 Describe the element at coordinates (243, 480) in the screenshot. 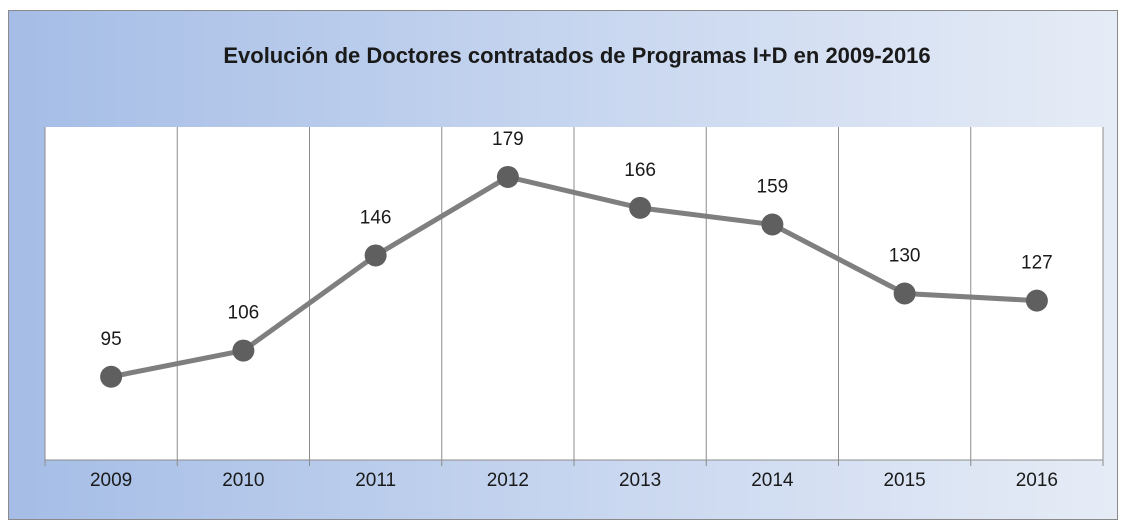

I see `x-tick-label: 2010` at that location.